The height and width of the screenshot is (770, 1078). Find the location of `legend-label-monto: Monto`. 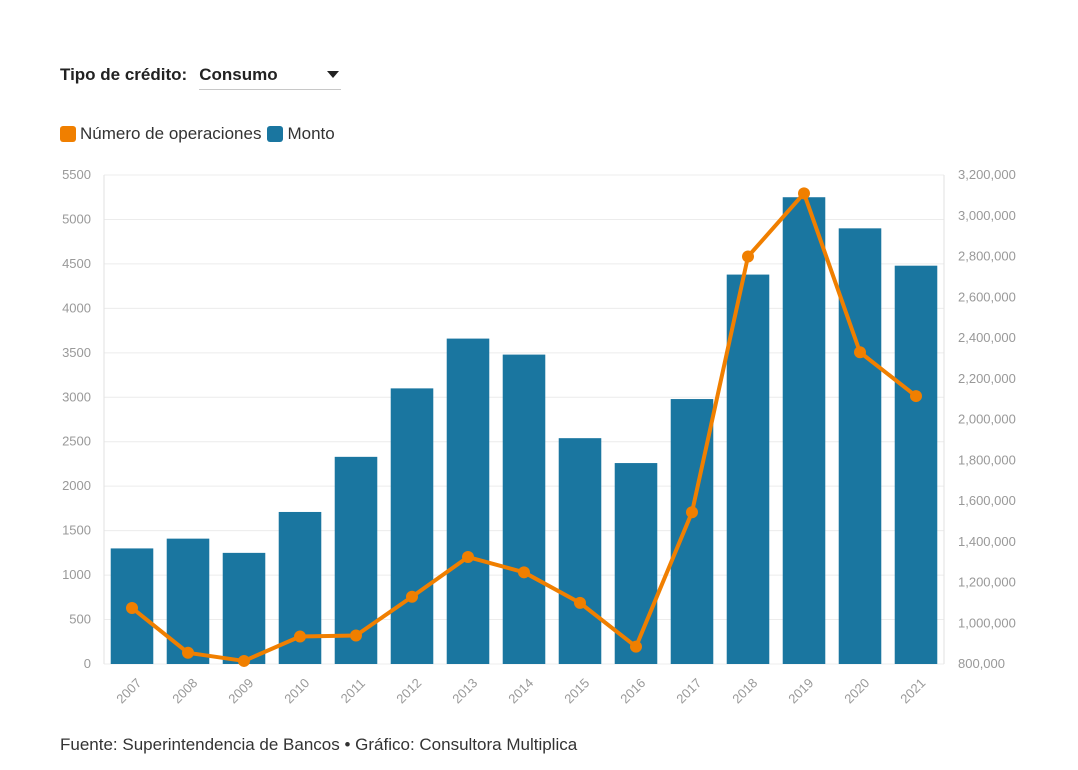

legend-label-monto: Monto is located at coordinates (311, 133).